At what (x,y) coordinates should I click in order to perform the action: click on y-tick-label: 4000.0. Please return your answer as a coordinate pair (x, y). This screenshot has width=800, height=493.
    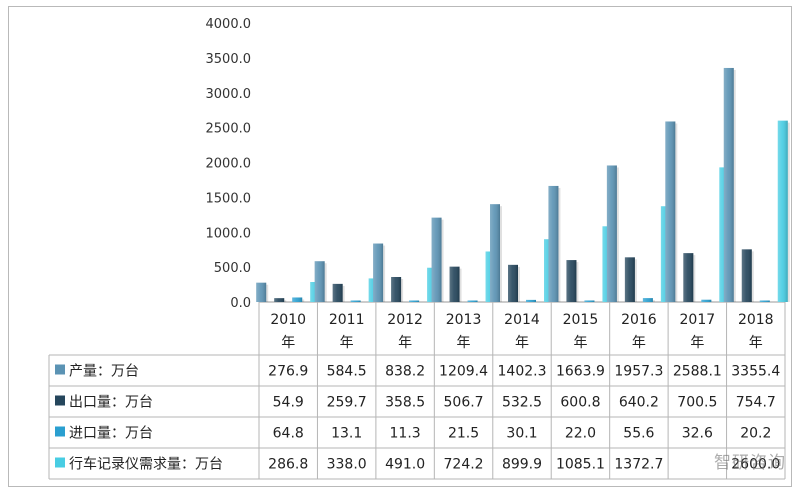
    Looking at the image, I should click on (229, 24).